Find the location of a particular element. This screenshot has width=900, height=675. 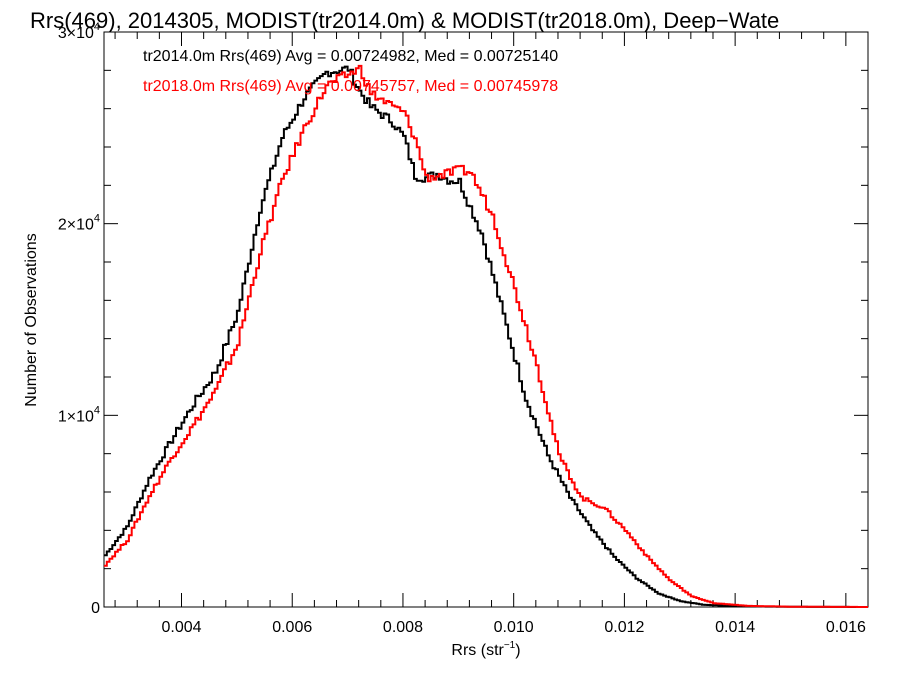

y-tick-label: 0 is located at coordinates (95, 608).